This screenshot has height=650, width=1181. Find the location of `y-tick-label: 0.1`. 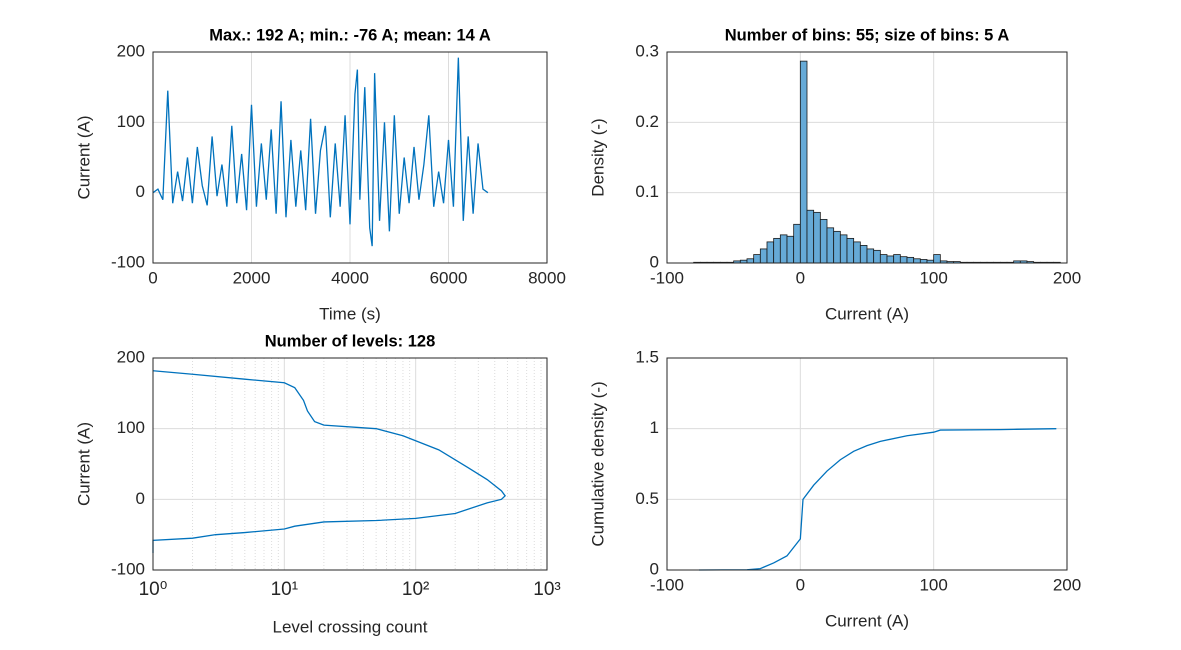

y-tick-label: 0.1 is located at coordinates (647, 191).